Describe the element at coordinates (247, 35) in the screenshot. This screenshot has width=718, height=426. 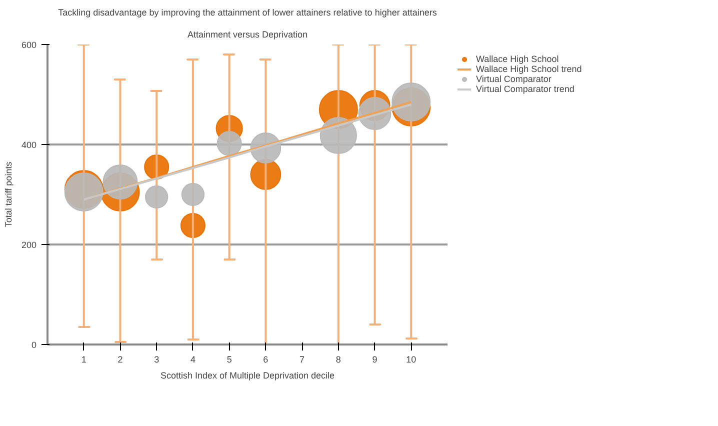
I see `chart-subtitle: Attainment versus Deprivation` at that location.